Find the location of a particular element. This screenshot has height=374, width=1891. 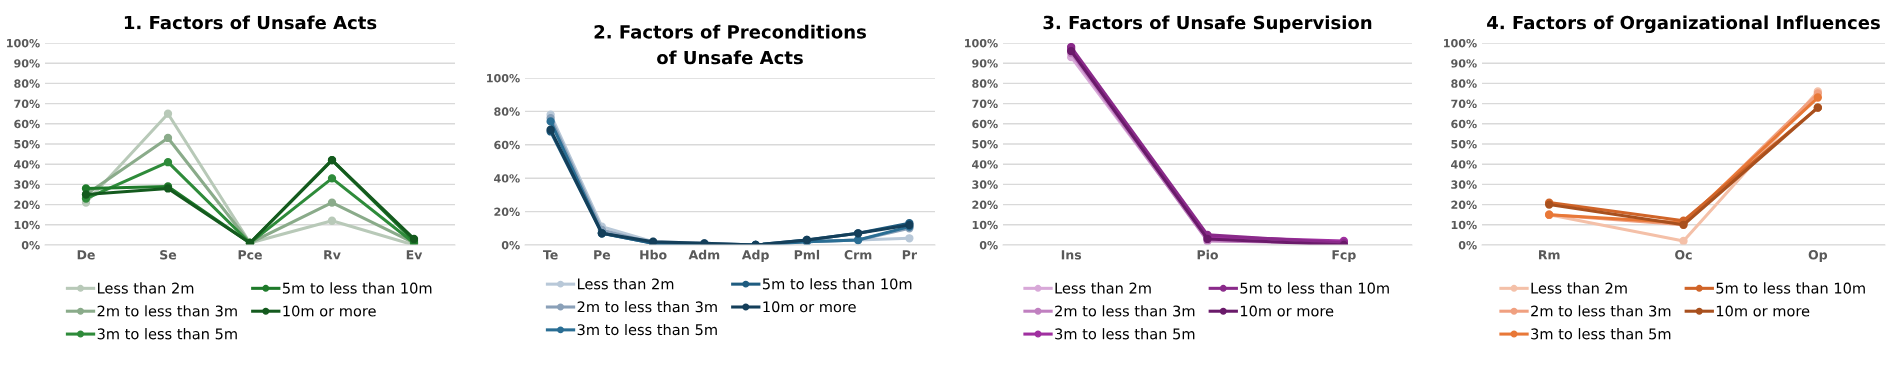

x-tick-label: Adm is located at coordinates (704, 254).